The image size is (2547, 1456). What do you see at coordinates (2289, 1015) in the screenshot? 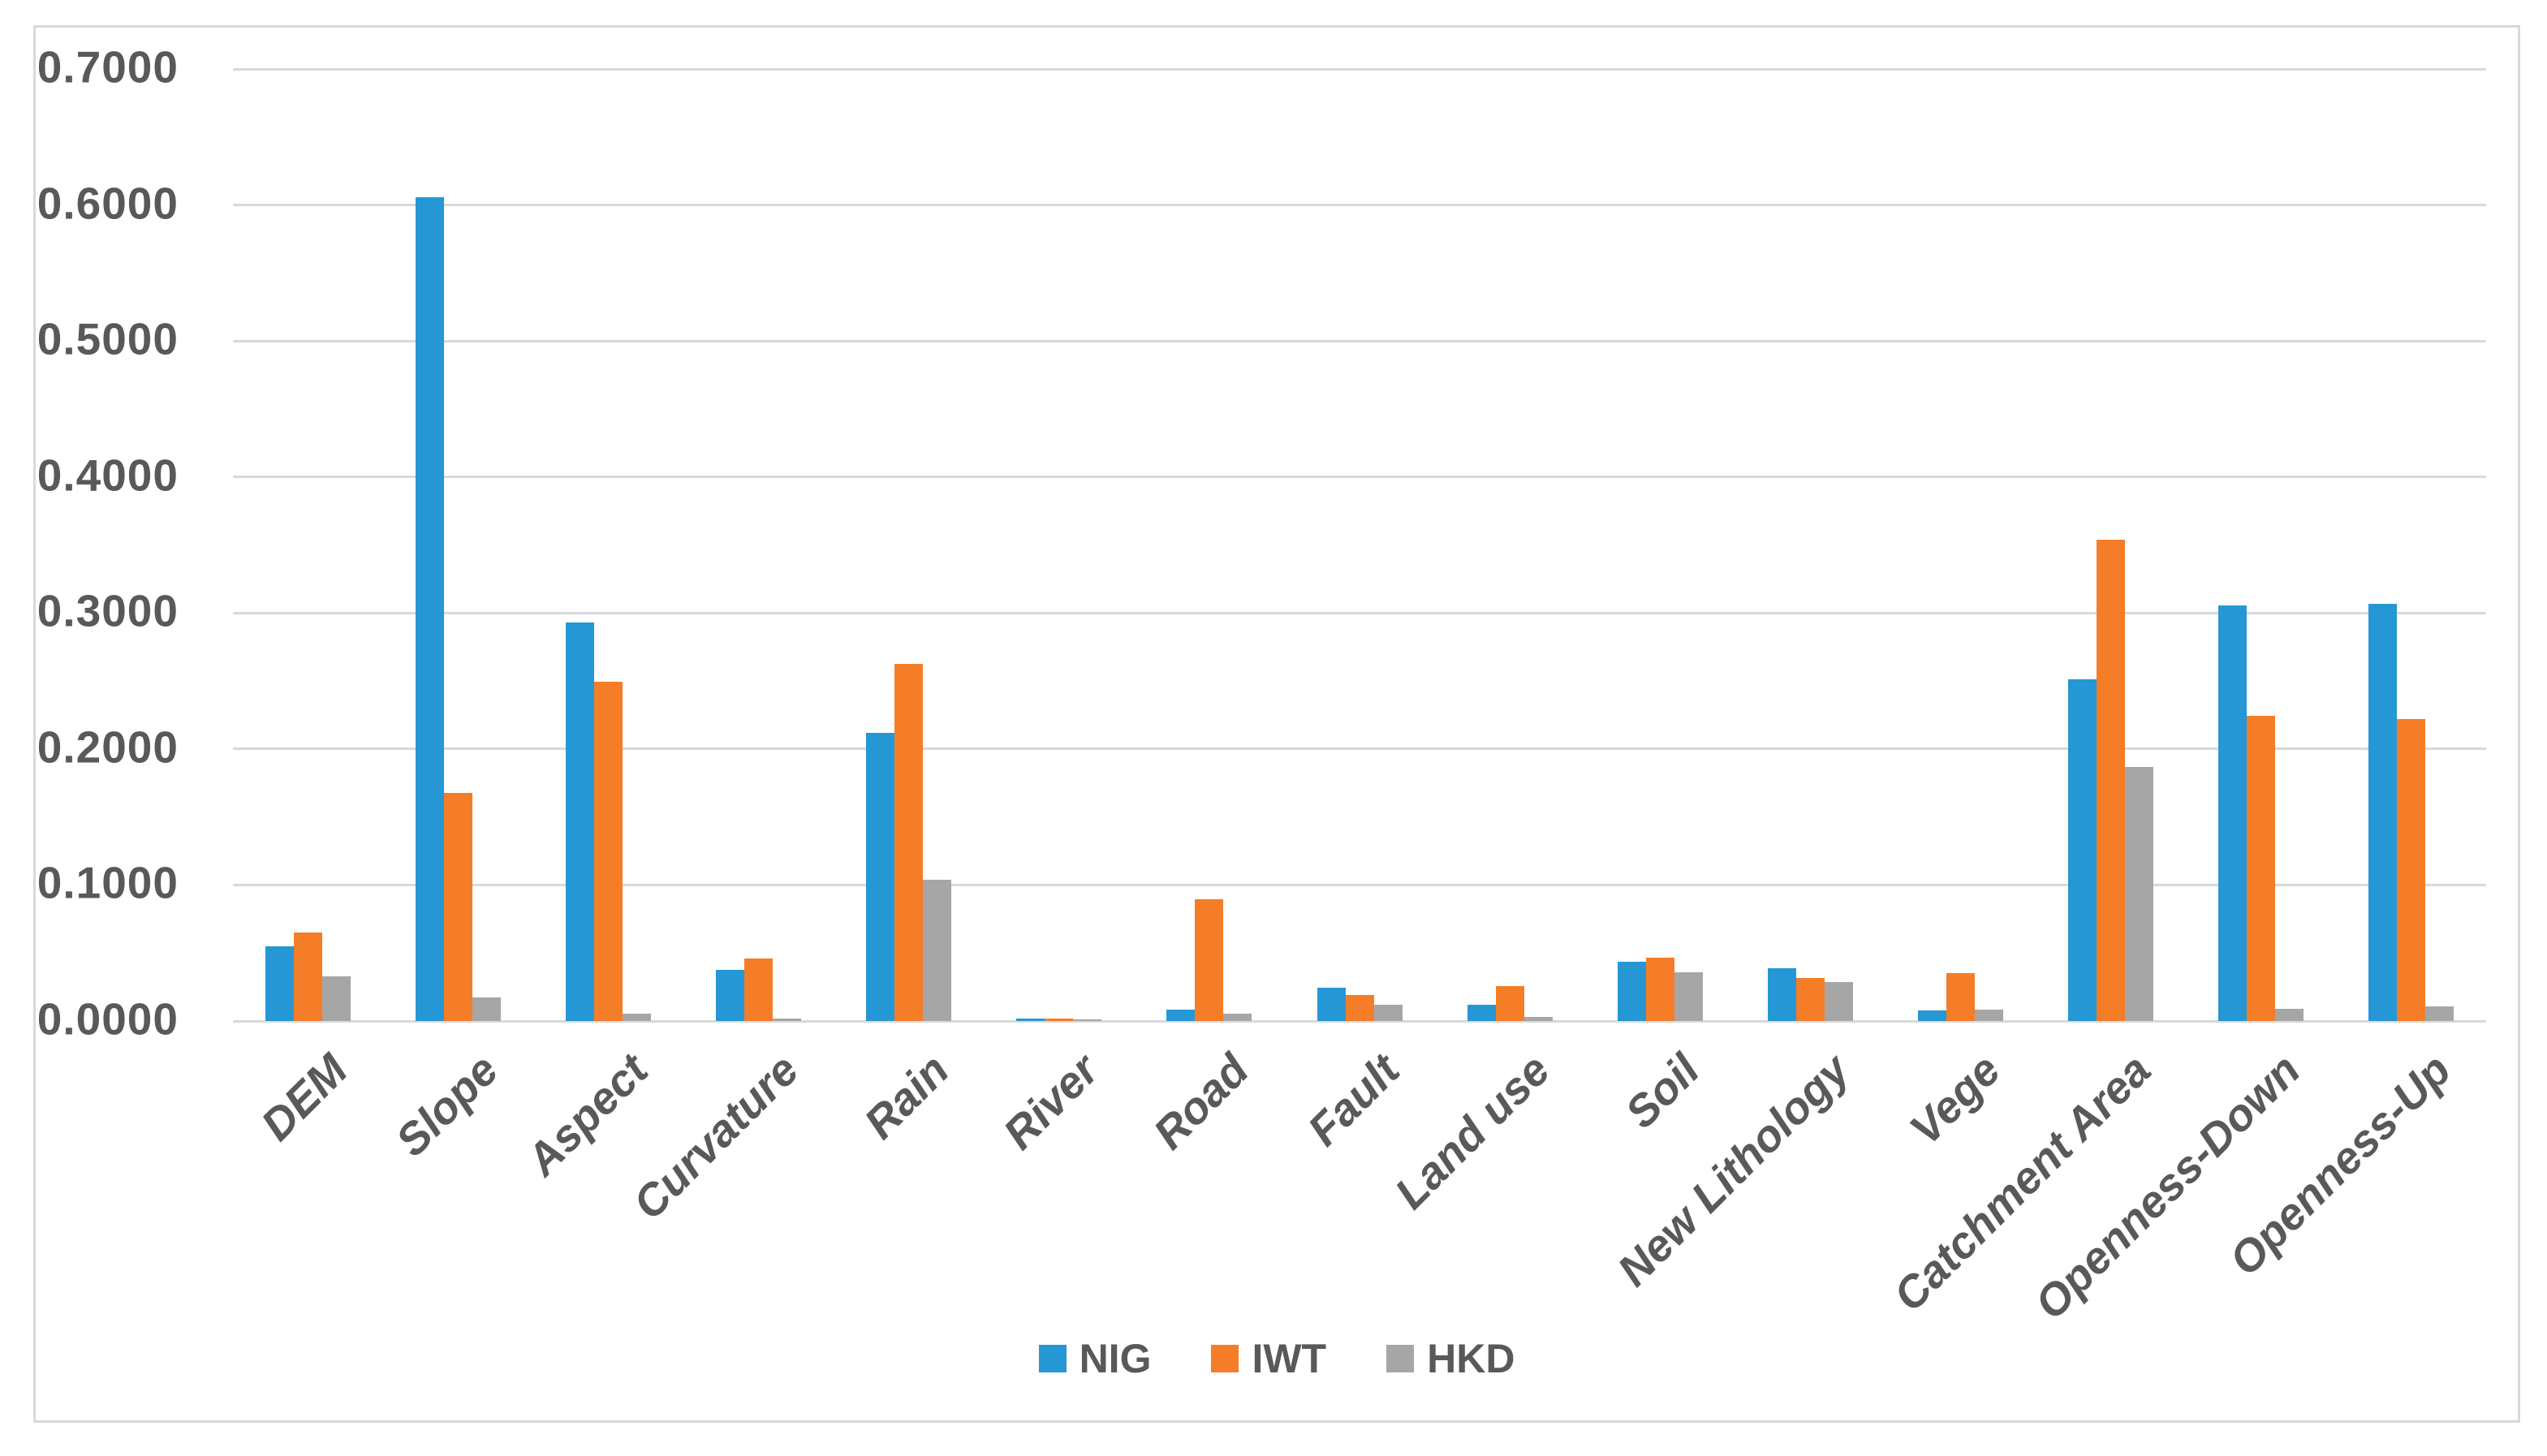
I see `bar-hkd-openness-down` at bounding box center [2289, 1015].